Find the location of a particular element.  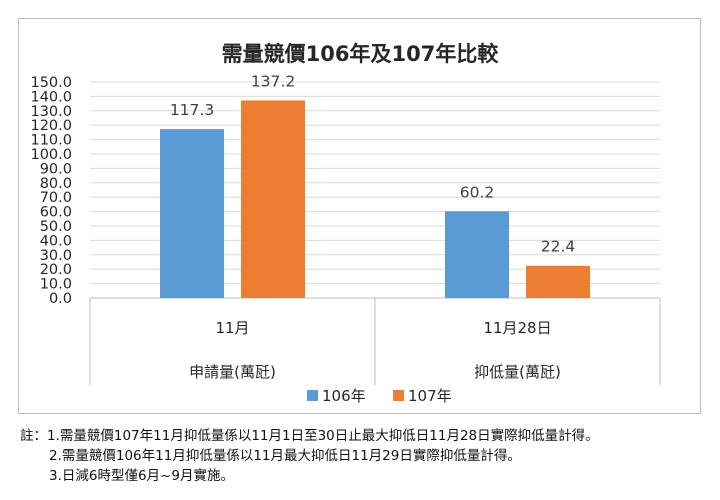

y-tick-label: 100.0 is located at coordinates (51, 155).